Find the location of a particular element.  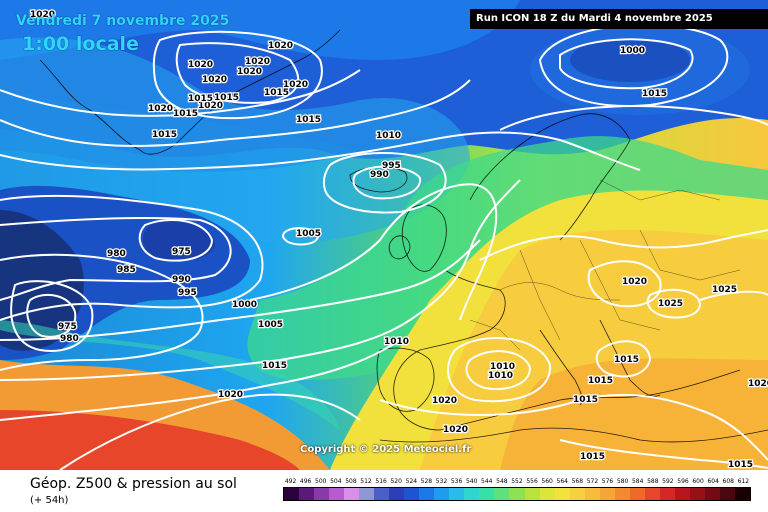

isobar-1020-east is located at coordinates (624, 284).